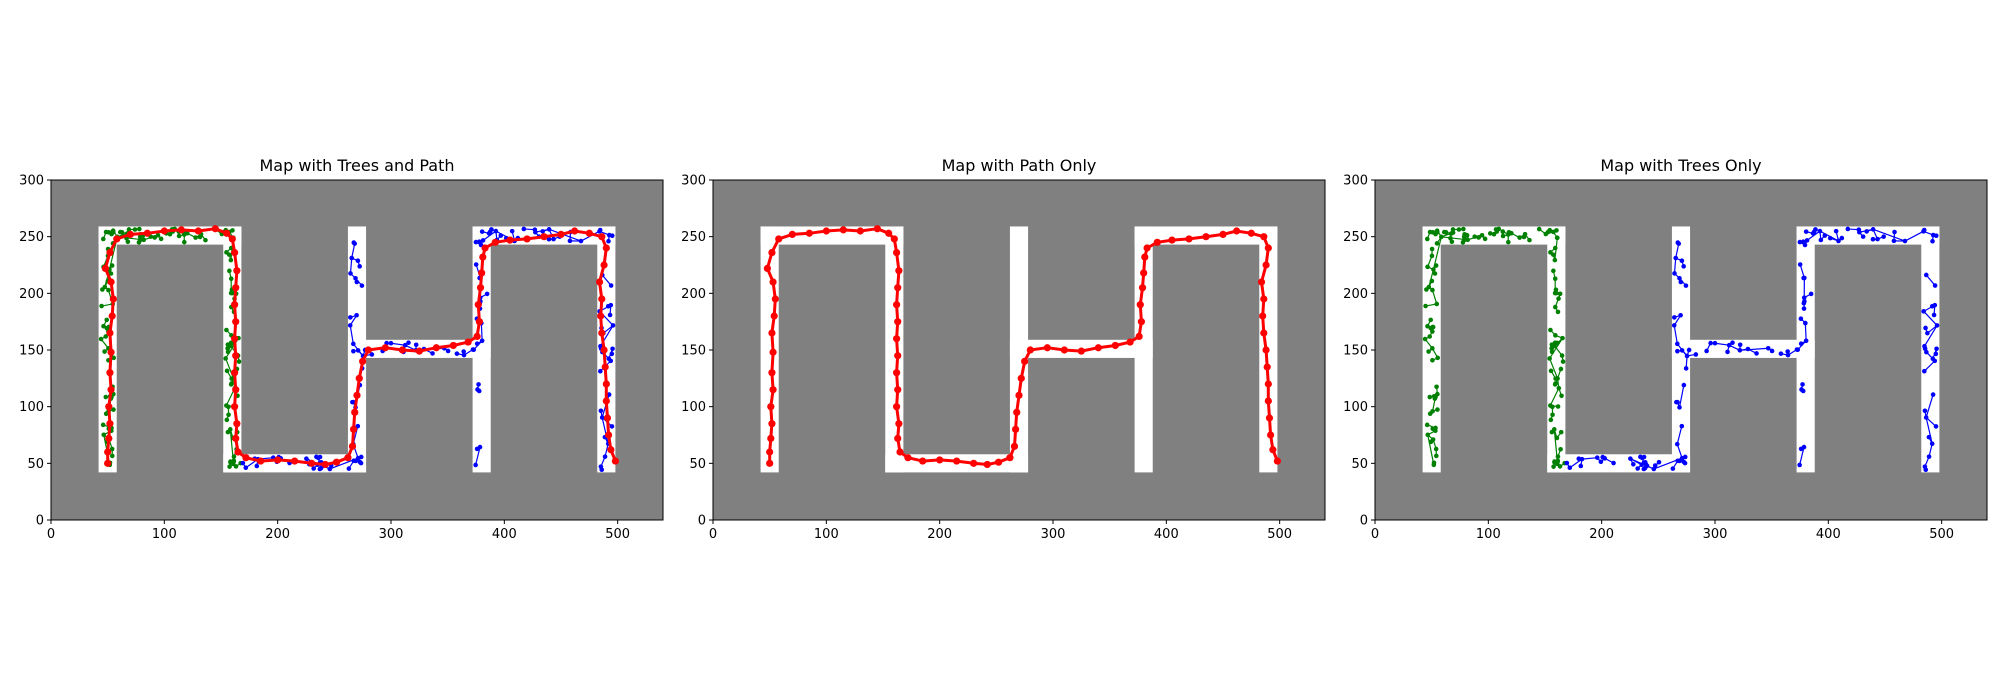 The image size is (2000, 700). I want to click on path-layer, so click(1022, 347).